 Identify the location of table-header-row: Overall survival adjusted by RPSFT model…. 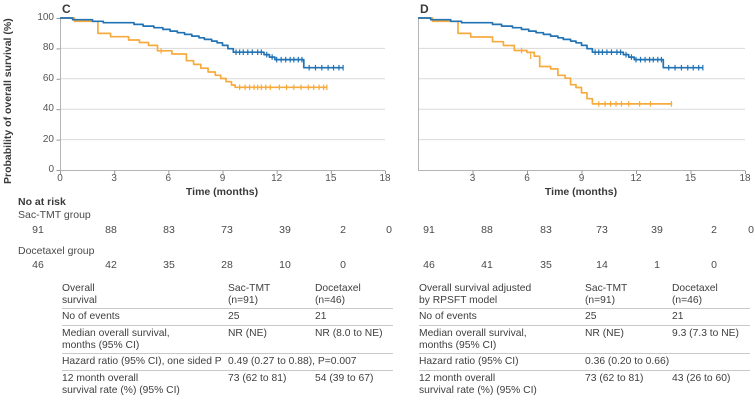
(584, 294).